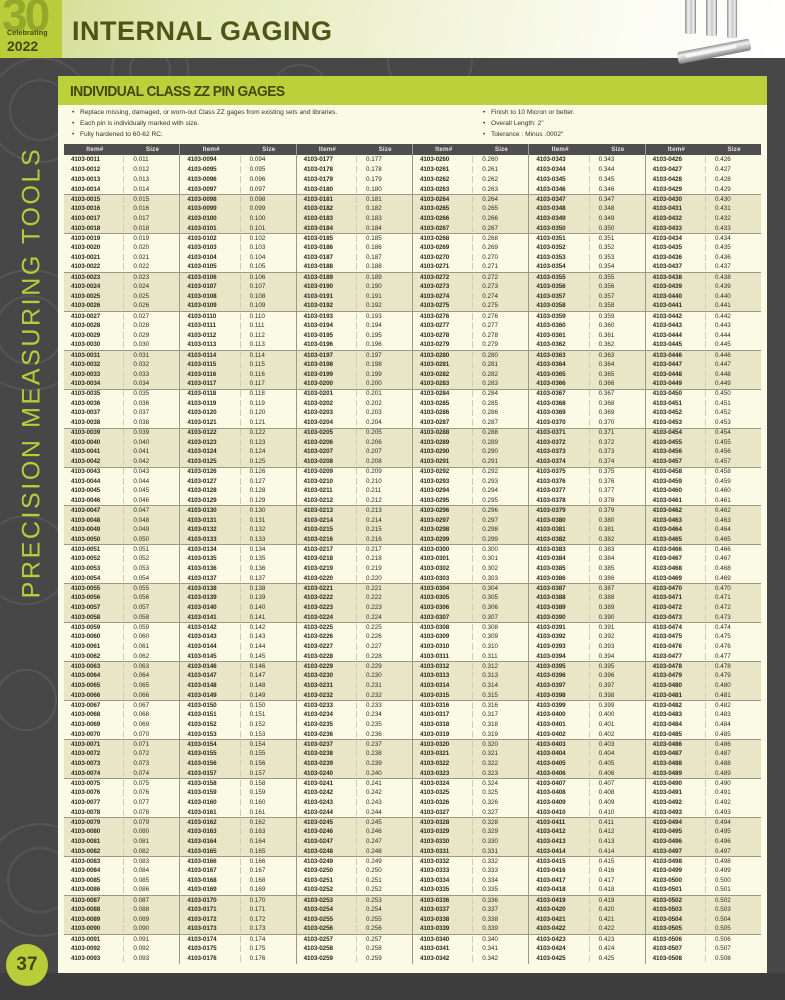 The width and height of the screenshot is (785, 1000). Describe the element at coordinates (267, 238) in the screenshot. I see `cell-size: 0.102` at that location.